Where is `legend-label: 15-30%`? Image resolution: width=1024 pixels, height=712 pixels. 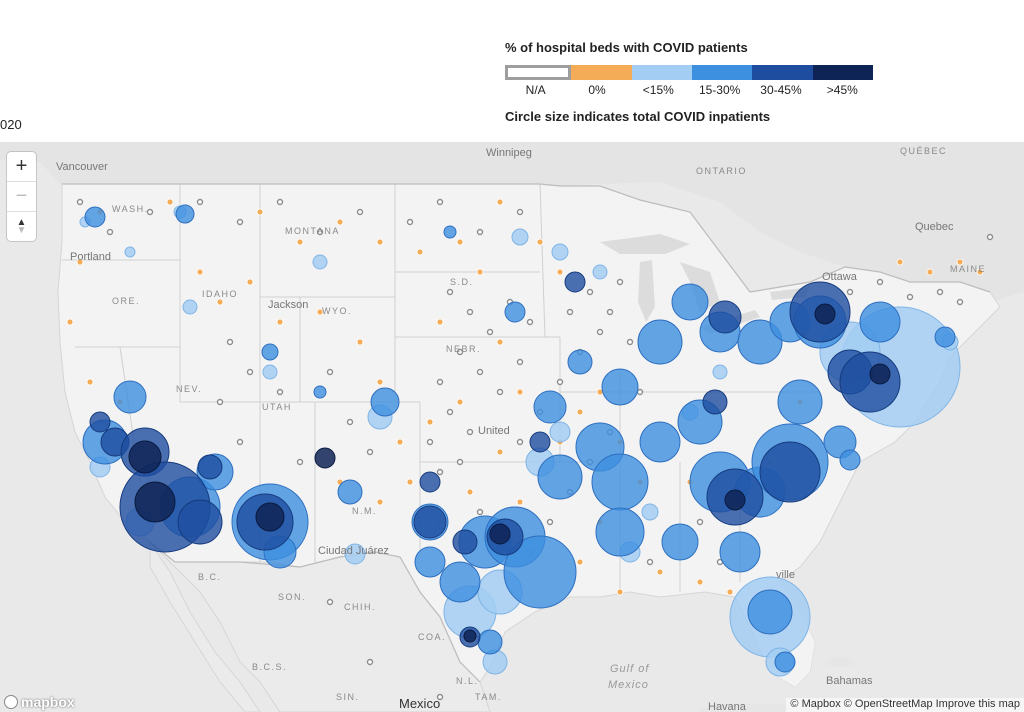
legend-label: 15-30% is located at coordinates (719, 90).